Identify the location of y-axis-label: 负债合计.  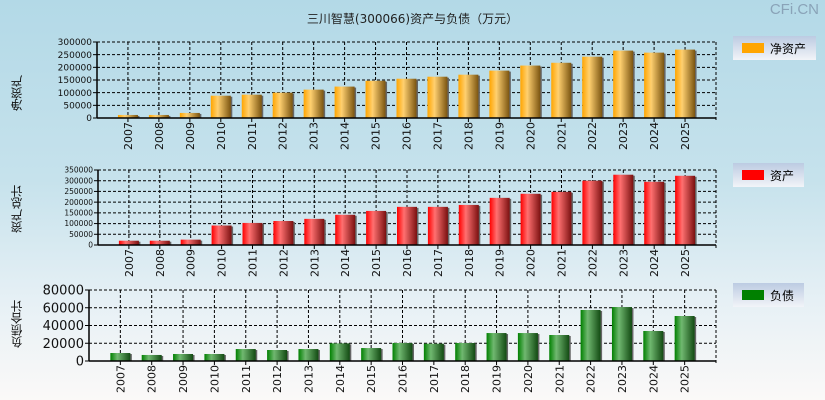
(17, 324).